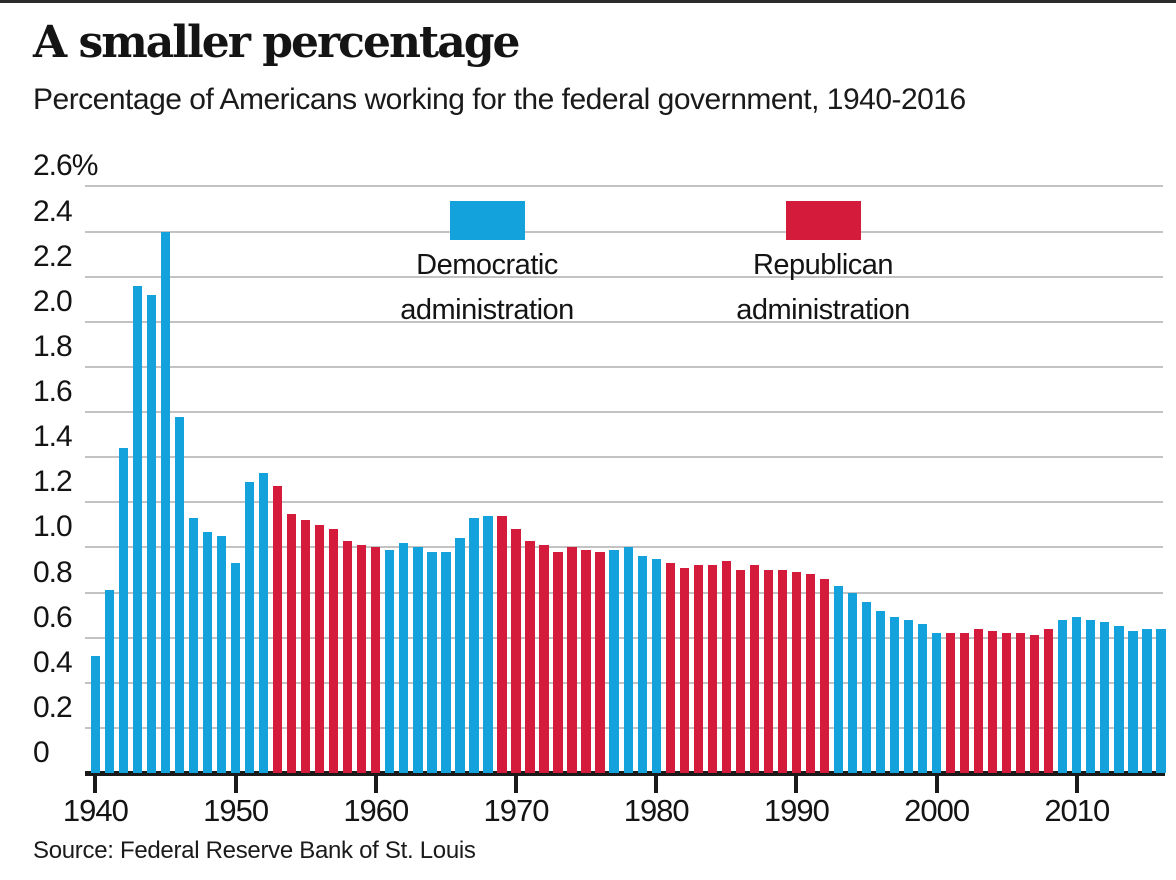  What do you see at coordinates (446, 662) in the screenshot?
I see `bar-1965` at bounding box center [446, 662].